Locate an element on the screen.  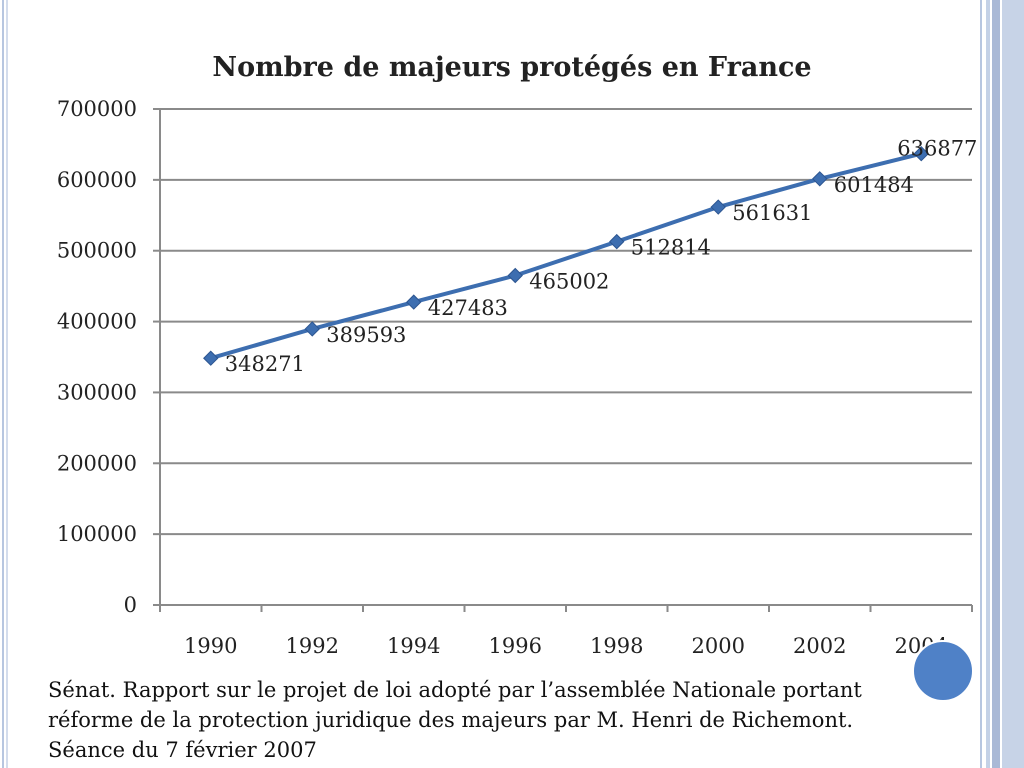
data-label: 636877 is located at coordinates (937, 149).